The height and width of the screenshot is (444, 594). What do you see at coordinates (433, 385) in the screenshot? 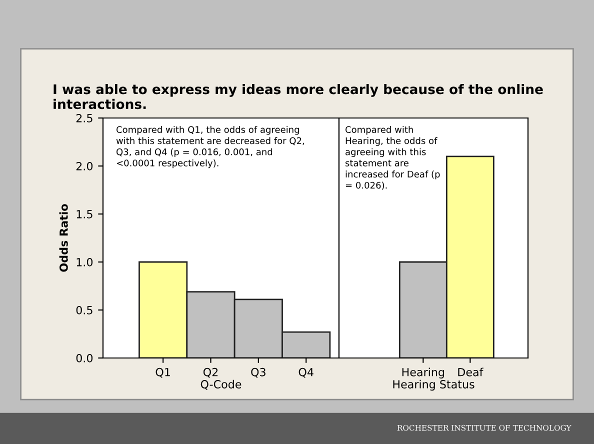
I see `x-axis-title: Hearing Status` at bounding box center [433, 385].